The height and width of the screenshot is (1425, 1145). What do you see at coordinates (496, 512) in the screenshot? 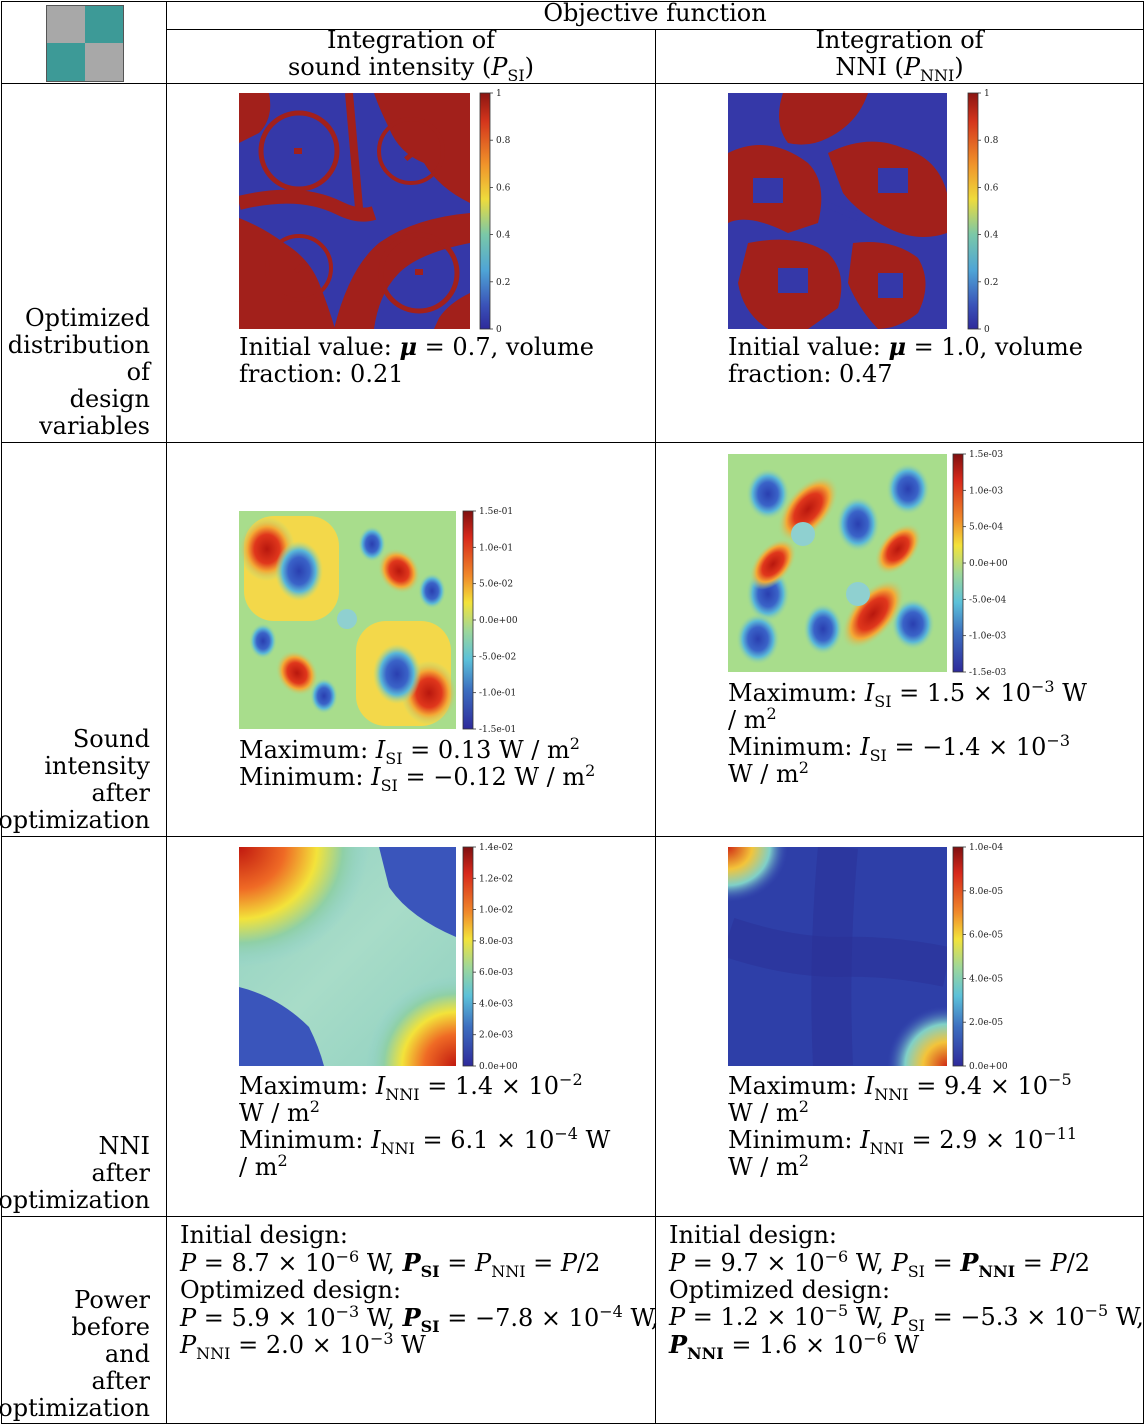
I see `colorbar-tick-label: 1.5e-01` at bounding box center [496, 512].